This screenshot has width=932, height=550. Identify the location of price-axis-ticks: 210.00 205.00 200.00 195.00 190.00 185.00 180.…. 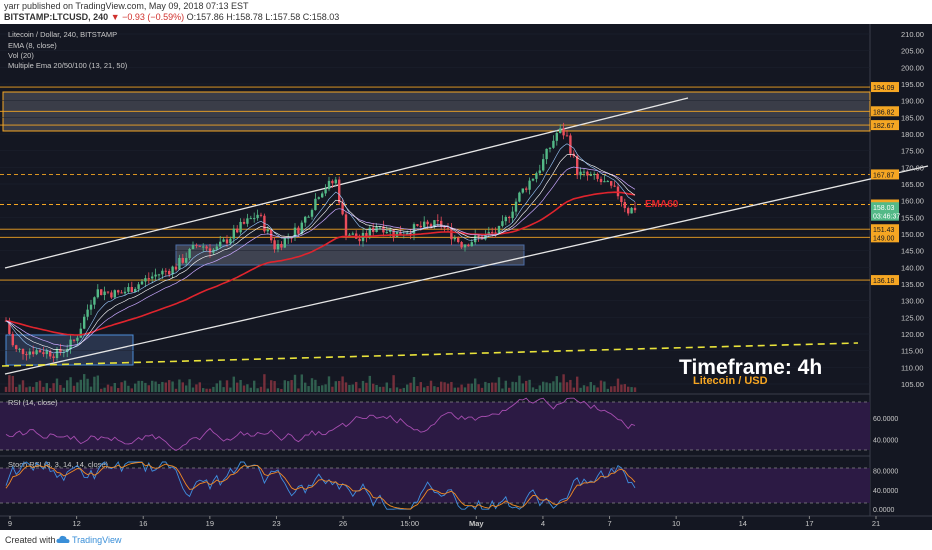
(912, 209).